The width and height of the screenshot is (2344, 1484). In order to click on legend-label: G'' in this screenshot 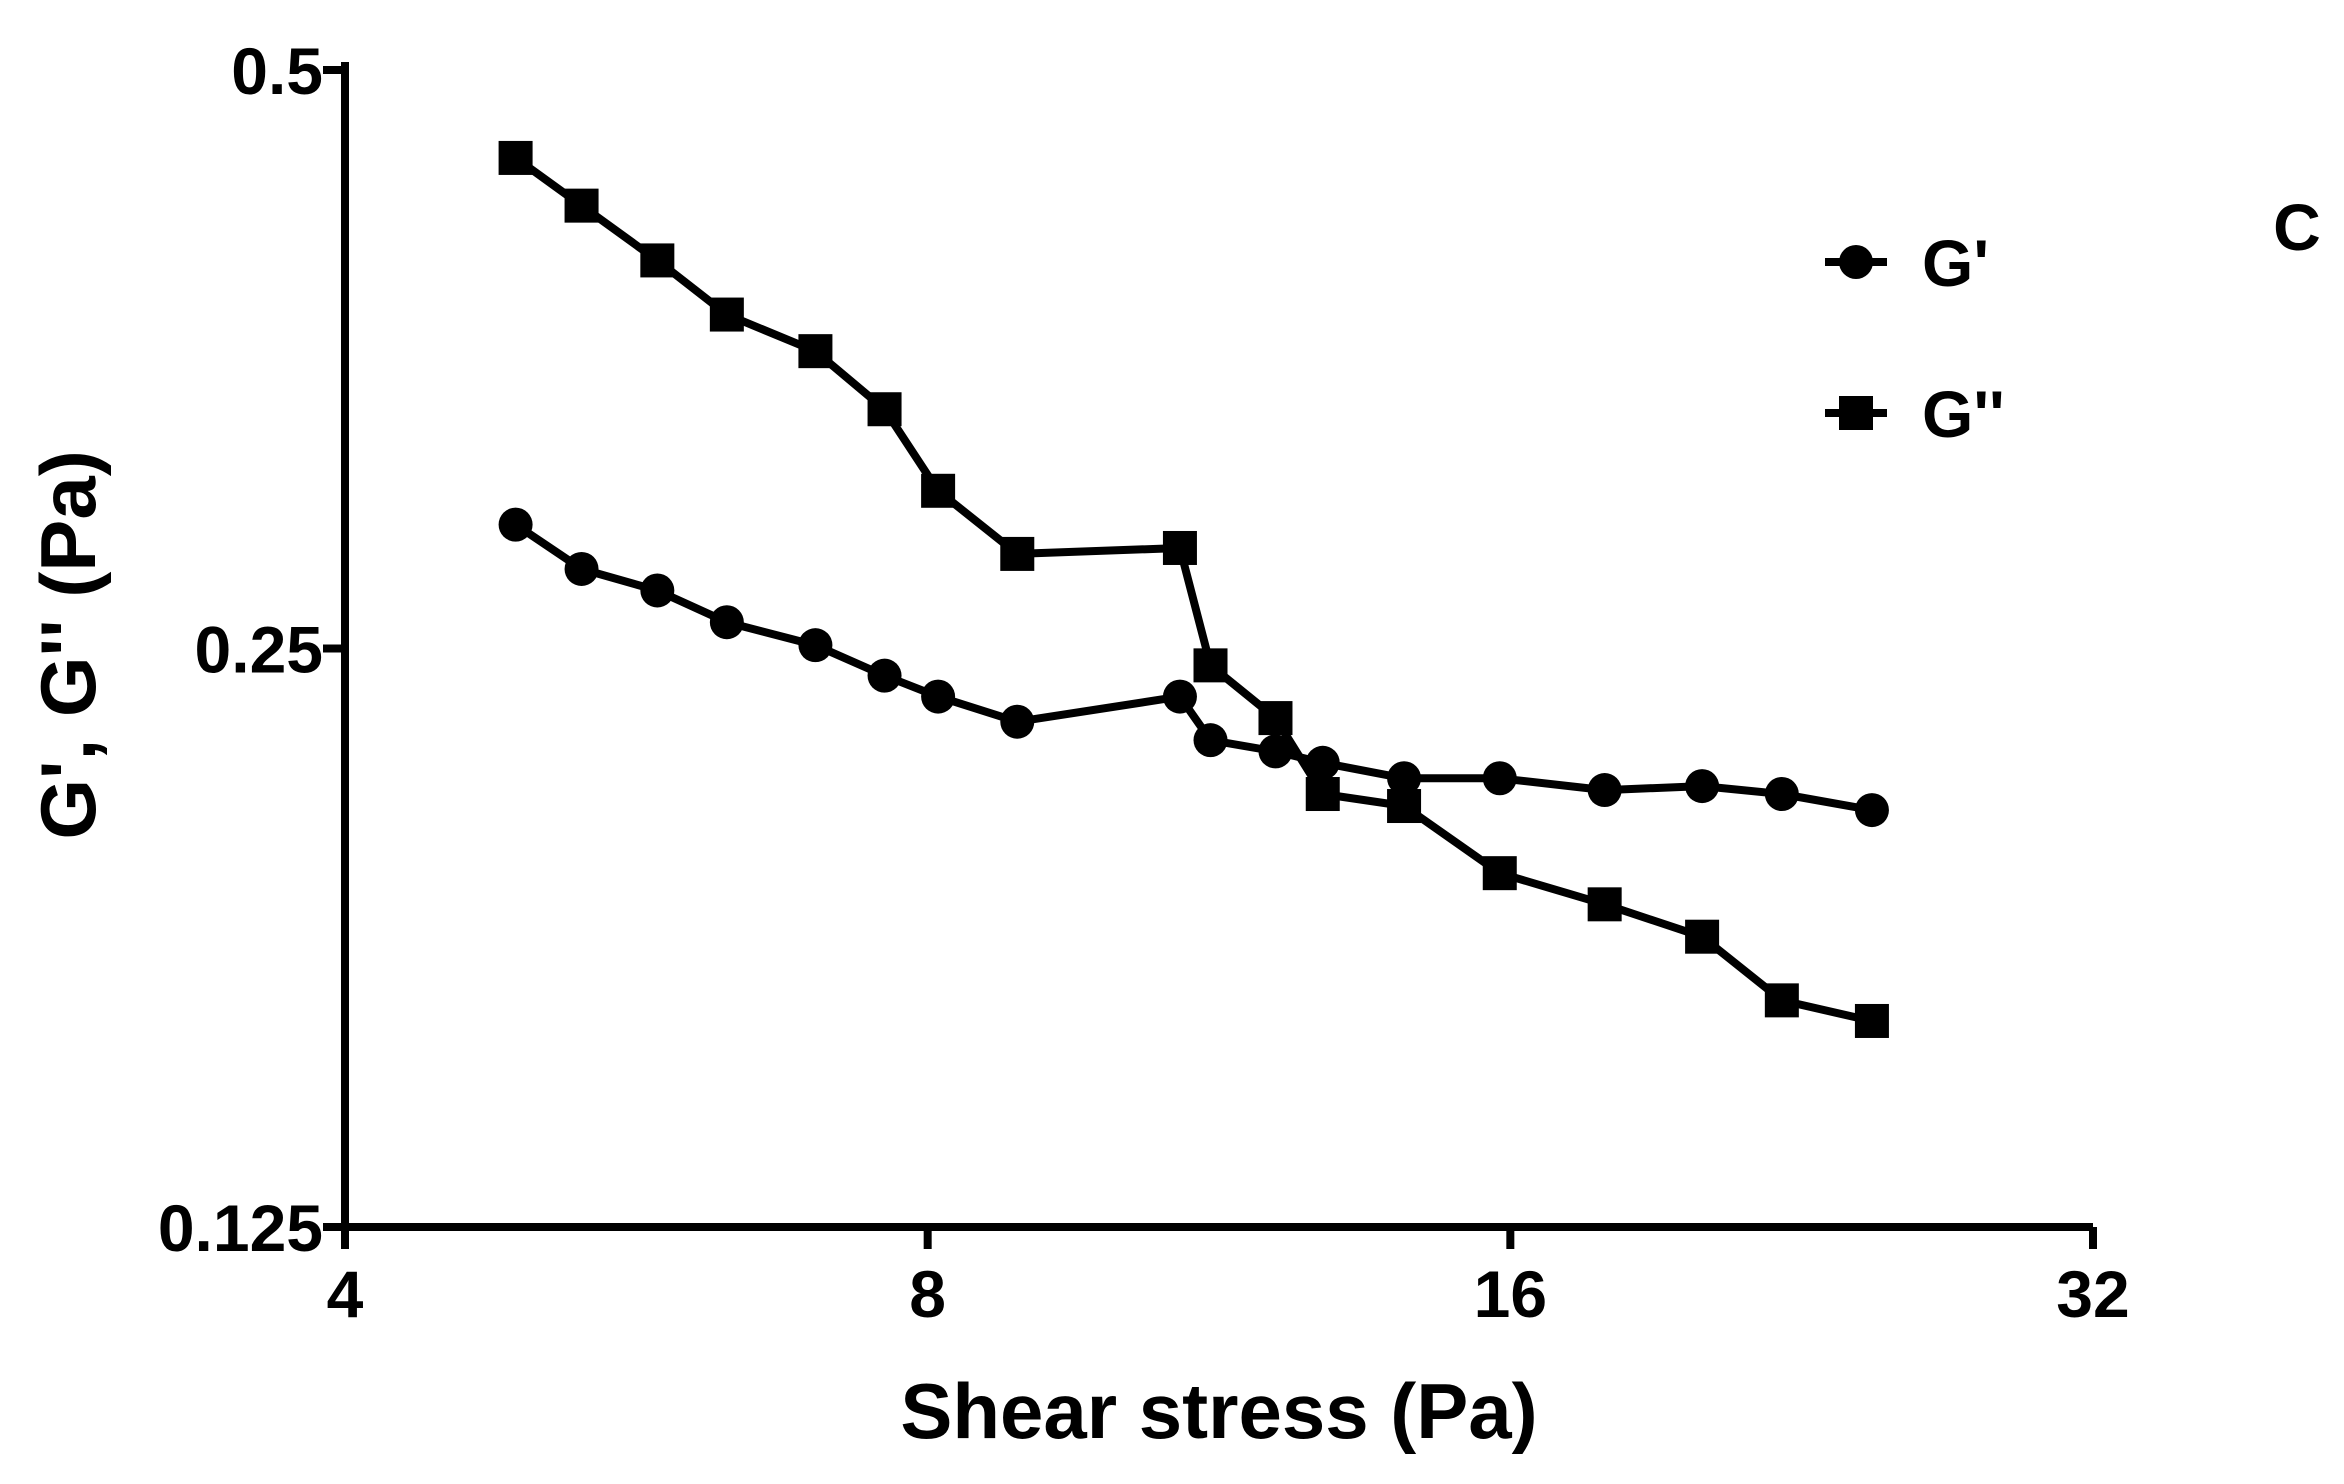, I will do `click(1963, 414)`.